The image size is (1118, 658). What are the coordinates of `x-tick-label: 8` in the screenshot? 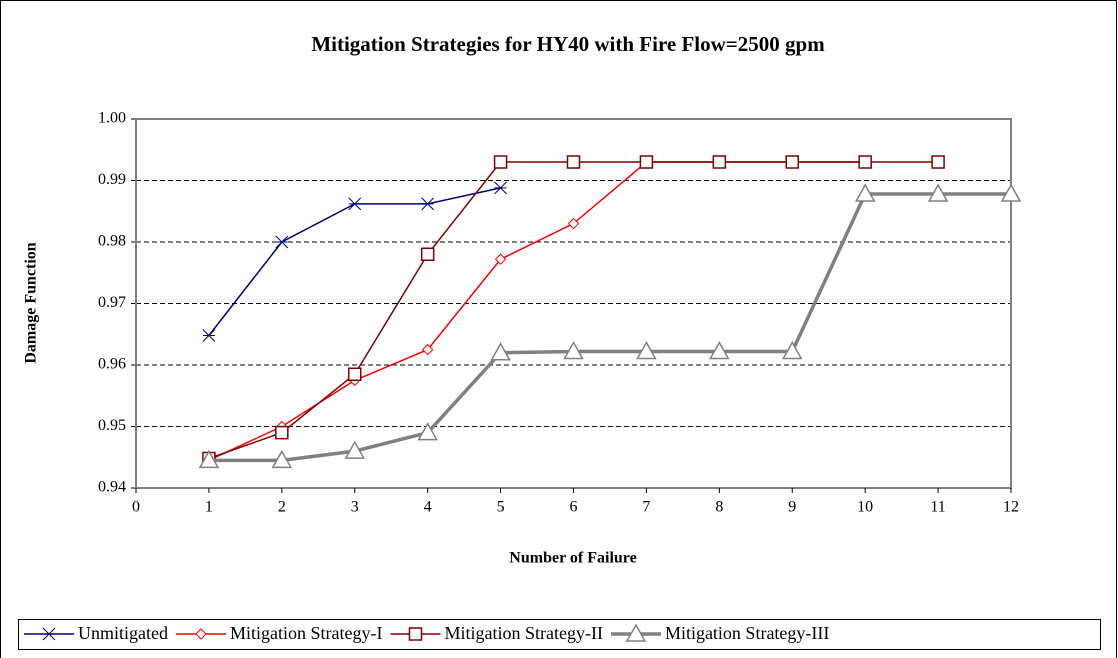 It's located at (719, 507).